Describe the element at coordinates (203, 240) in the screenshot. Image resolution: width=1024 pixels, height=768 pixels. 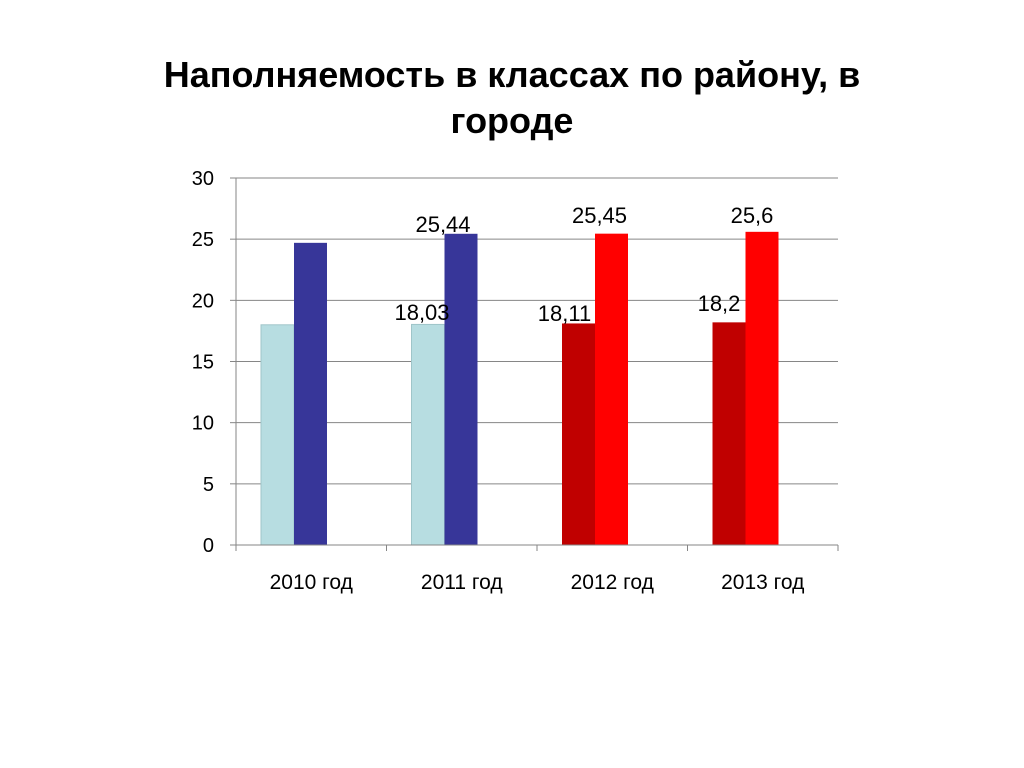
I see `y-tick-label: 25` at that location.